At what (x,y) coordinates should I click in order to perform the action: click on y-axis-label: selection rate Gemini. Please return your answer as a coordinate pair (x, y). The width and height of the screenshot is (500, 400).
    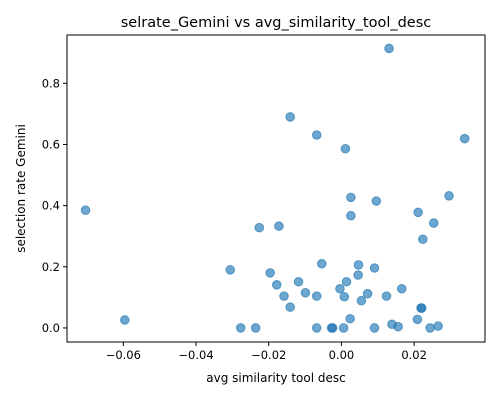
    Looking at the image, I should click on (21, 188).